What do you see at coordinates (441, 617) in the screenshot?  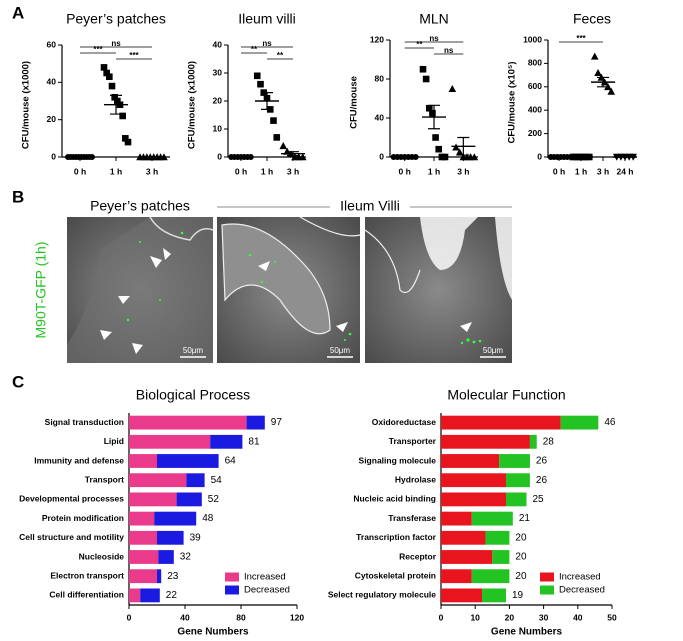 I see `x-tick-label: 0` at bounding box center [441, 617].